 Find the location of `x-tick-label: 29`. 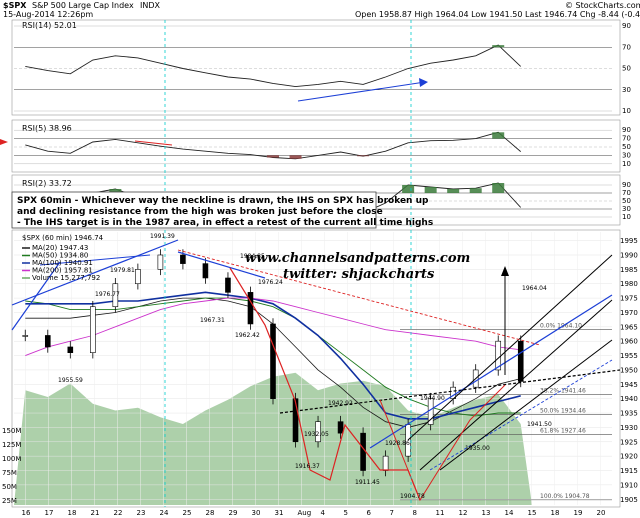

x-tick-label: 29 is located at coordinates (233, 513).